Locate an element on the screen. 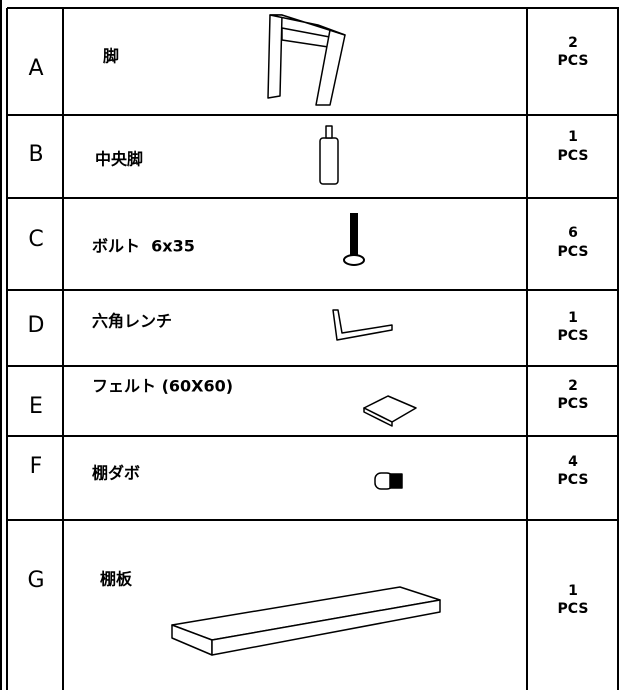 The height and width of the screenshot is (690, 619). part-name: 脚 is located at coordinates (111, 56).